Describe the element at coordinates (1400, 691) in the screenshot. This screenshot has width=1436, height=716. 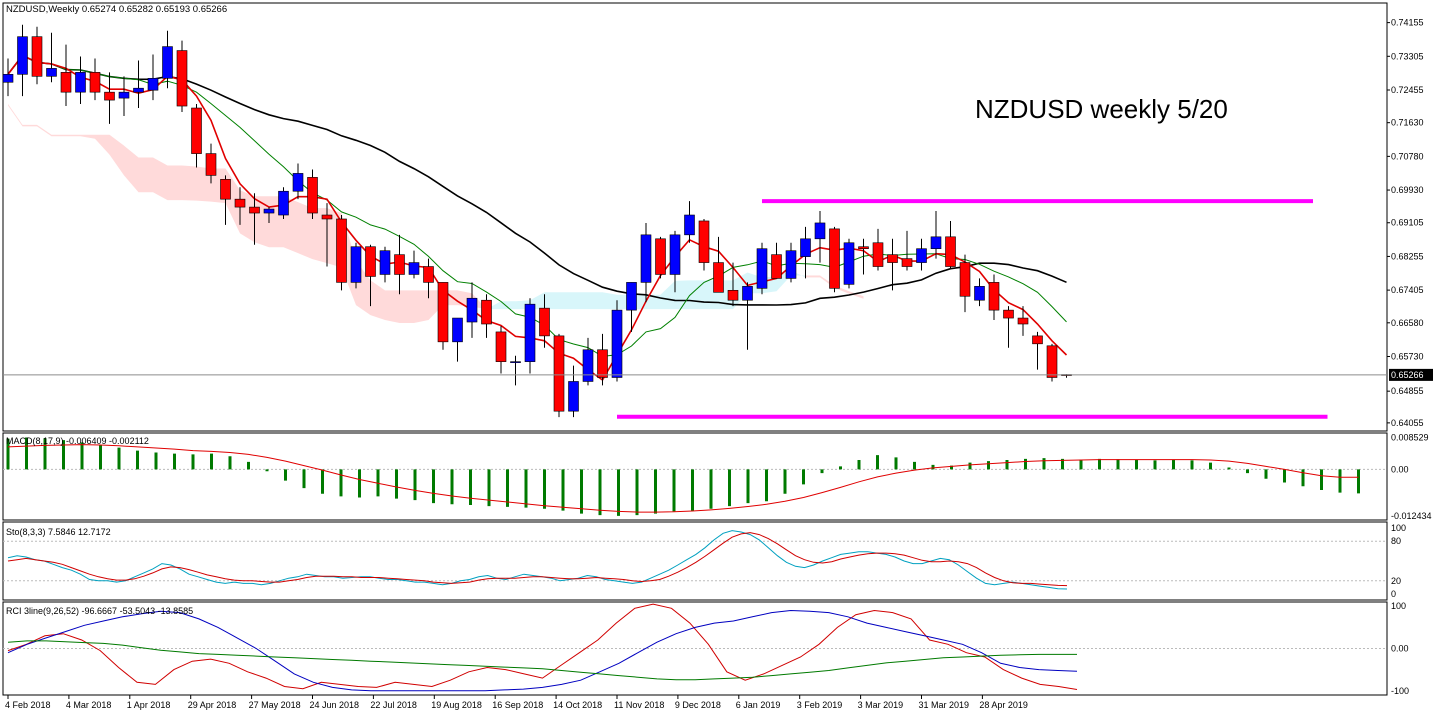
I see `rci-tick-label: -100` at that location.